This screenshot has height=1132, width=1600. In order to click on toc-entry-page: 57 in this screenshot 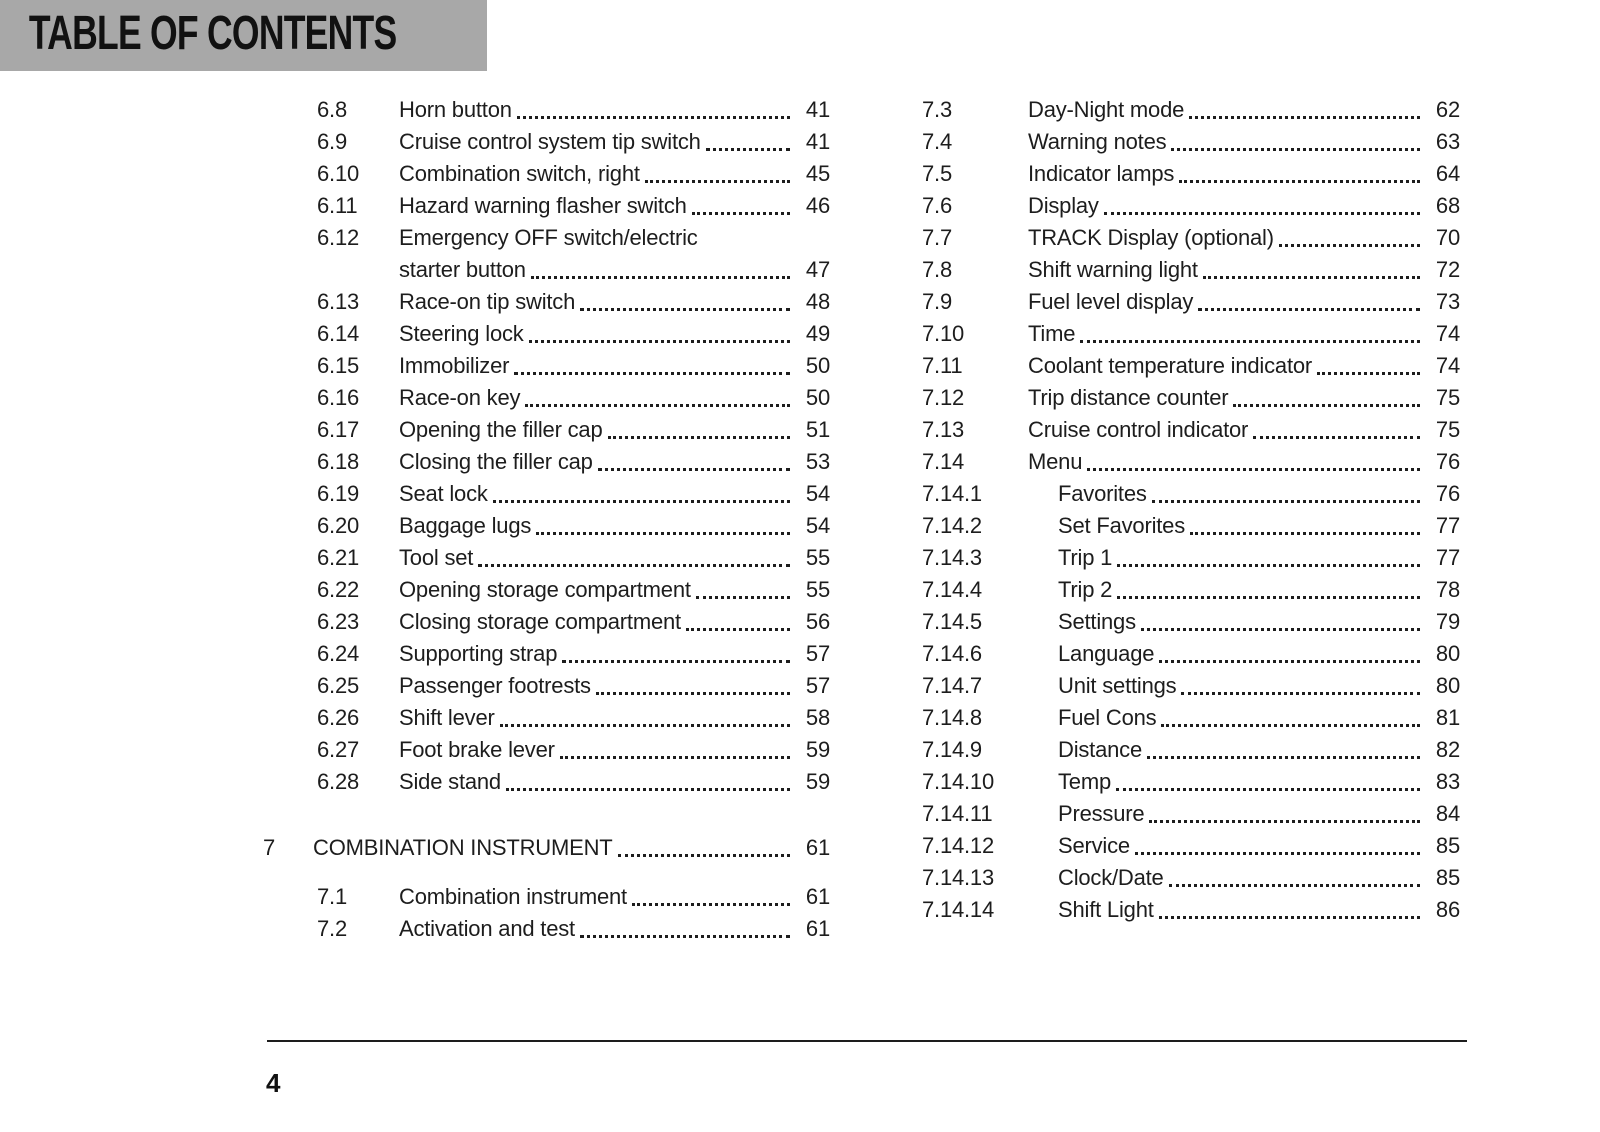, I will do `click(817, 685)`.